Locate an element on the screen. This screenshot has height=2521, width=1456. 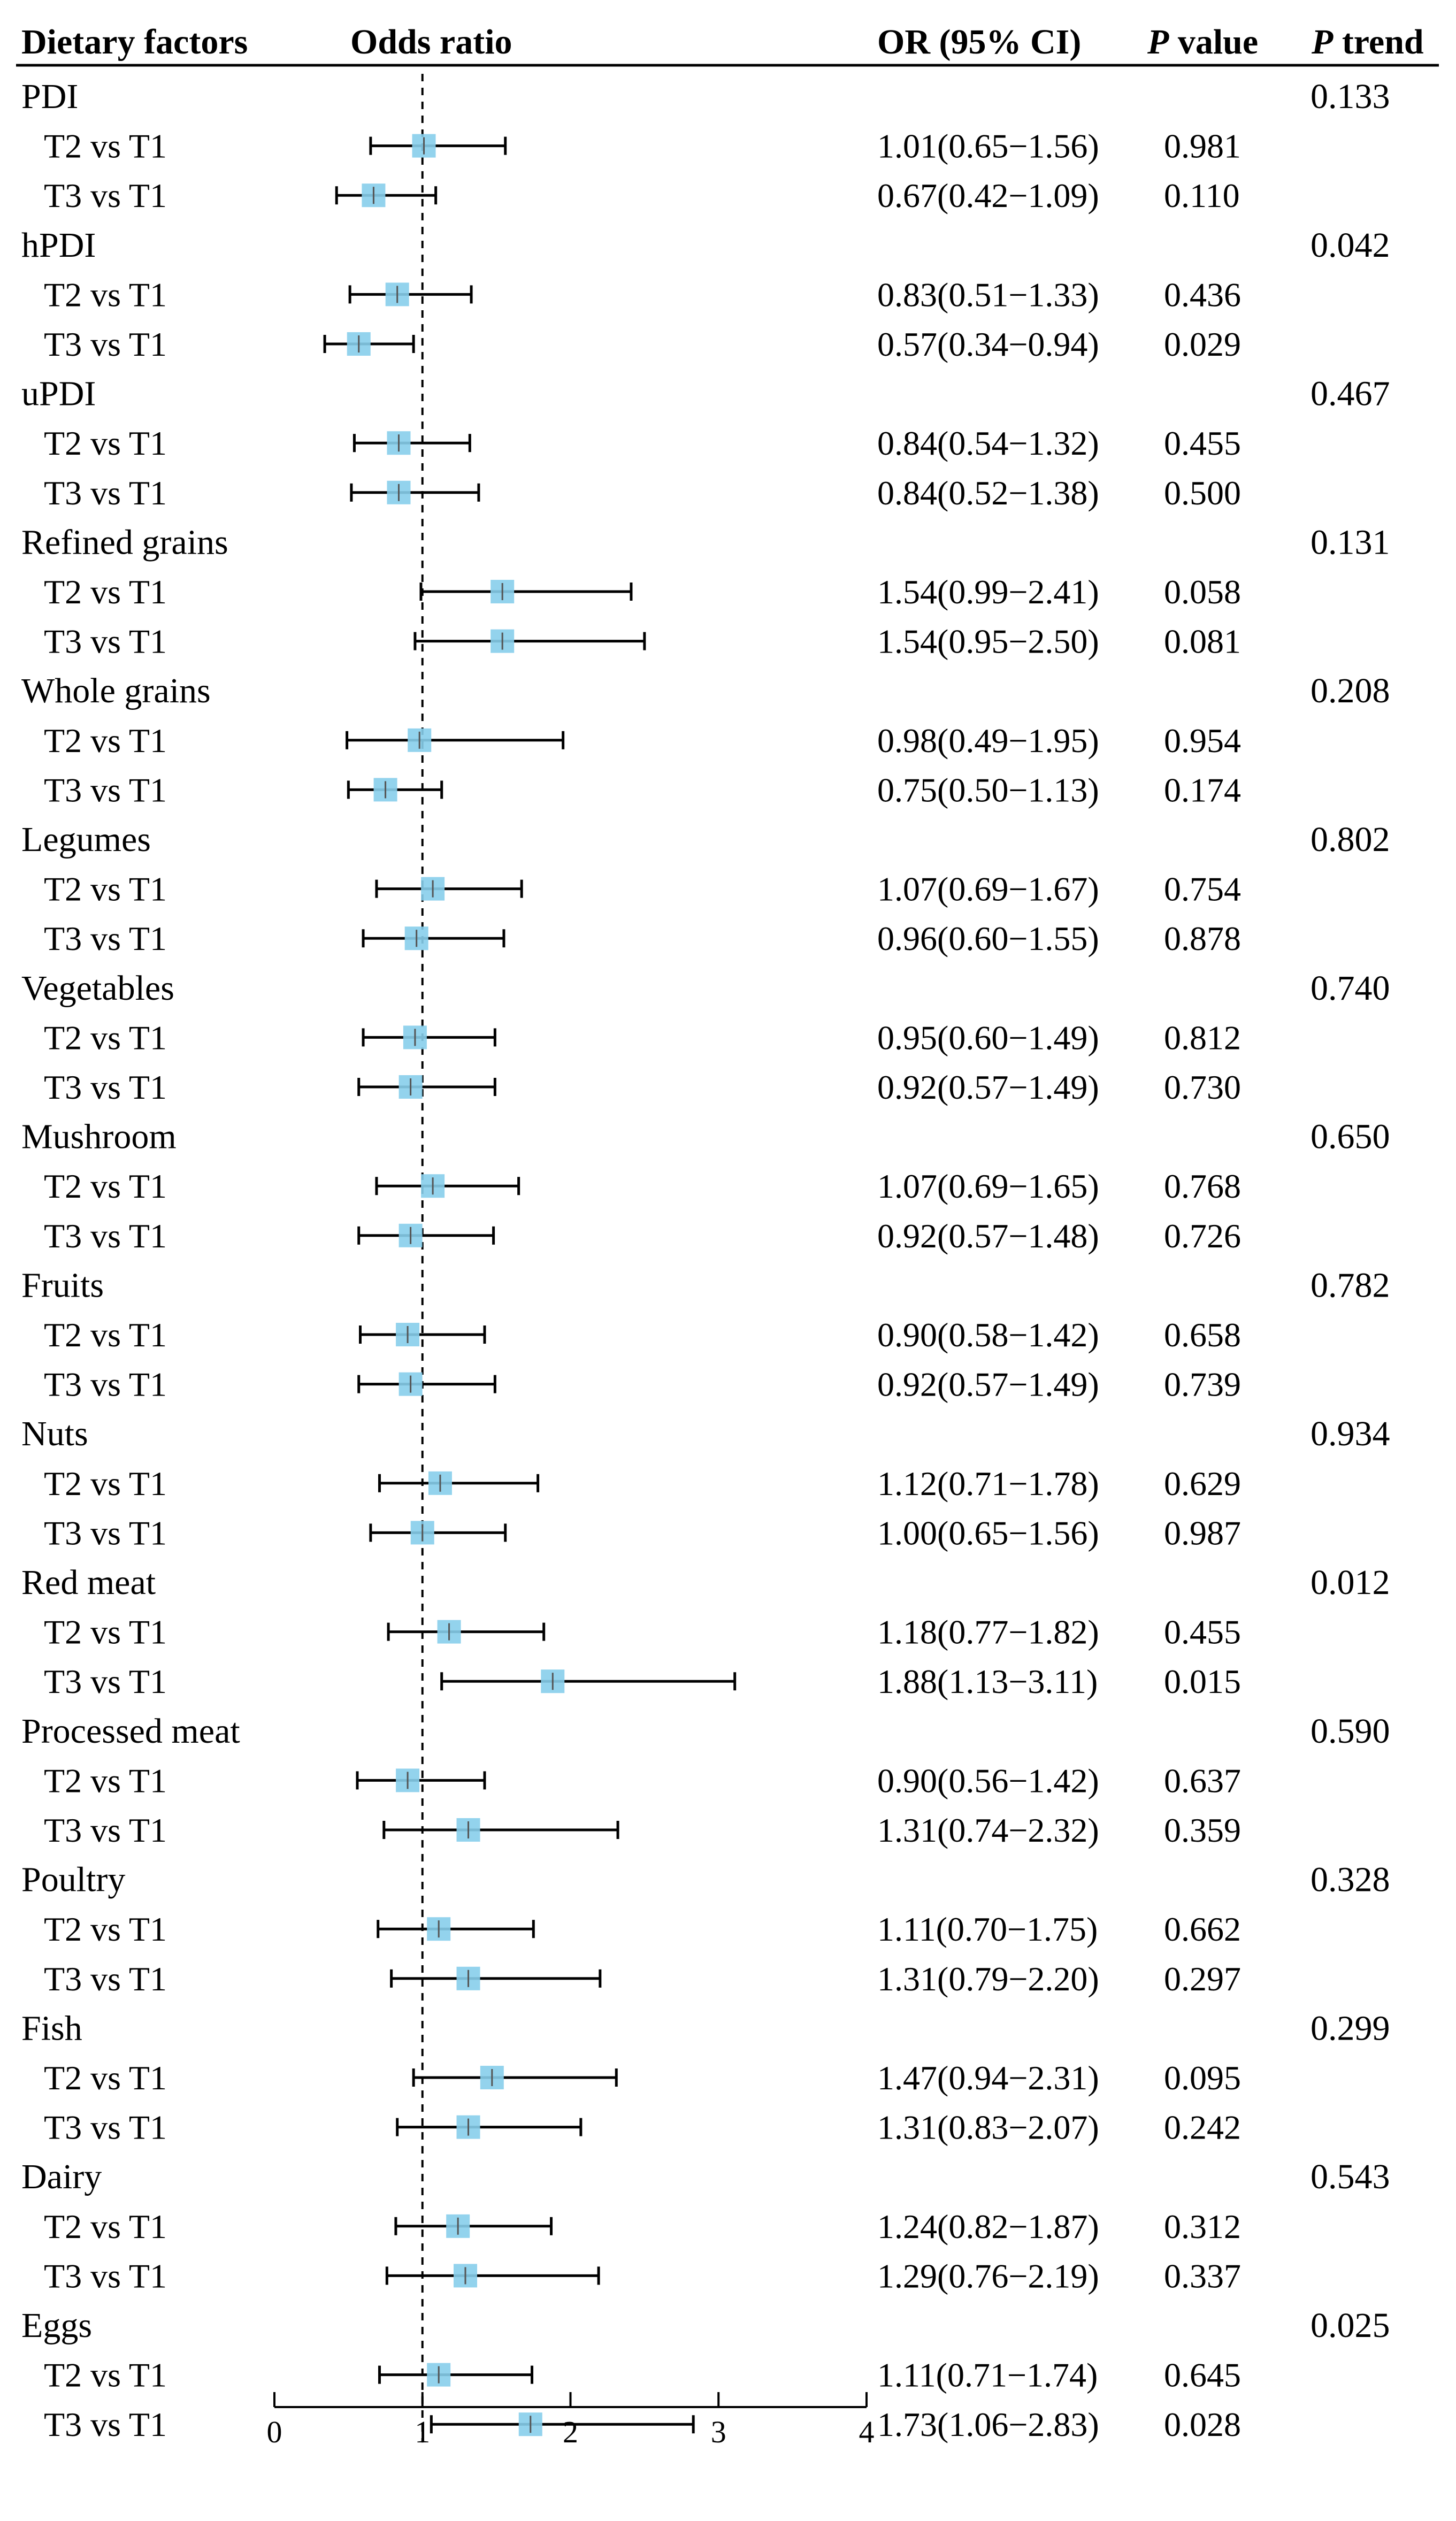
or-ci-value: 1.54(0.99−2.41) is located at coordinates (988, 592).